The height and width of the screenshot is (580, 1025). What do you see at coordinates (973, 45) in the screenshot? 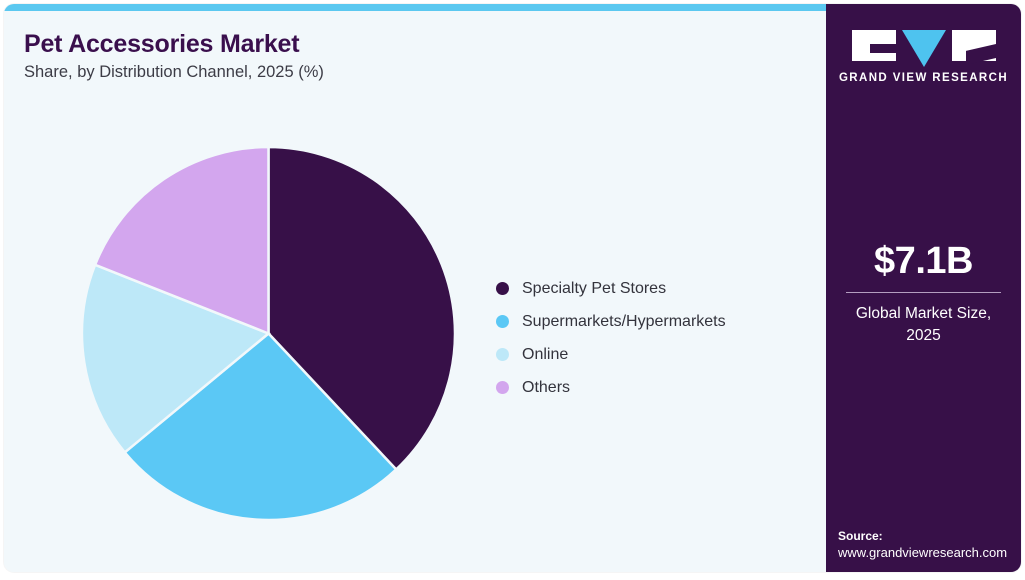
I see `logo-letter-r-icon` at bounding box center [973, 45].